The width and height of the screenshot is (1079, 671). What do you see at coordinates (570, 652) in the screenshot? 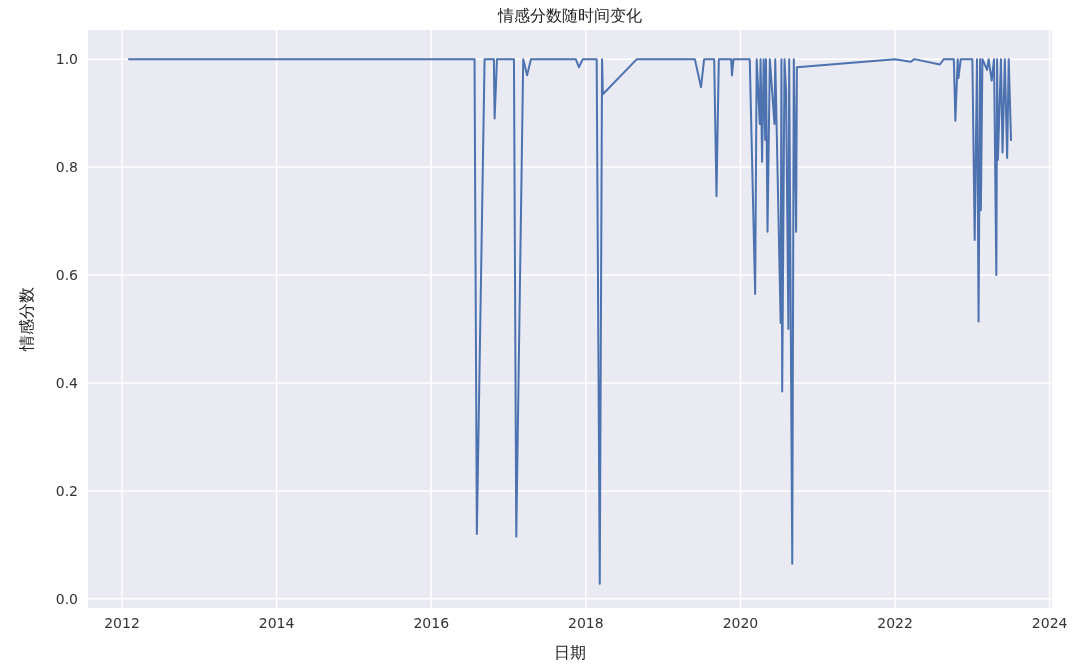
I see `x-axis-title: 日期` at bounding box center [570, 652].